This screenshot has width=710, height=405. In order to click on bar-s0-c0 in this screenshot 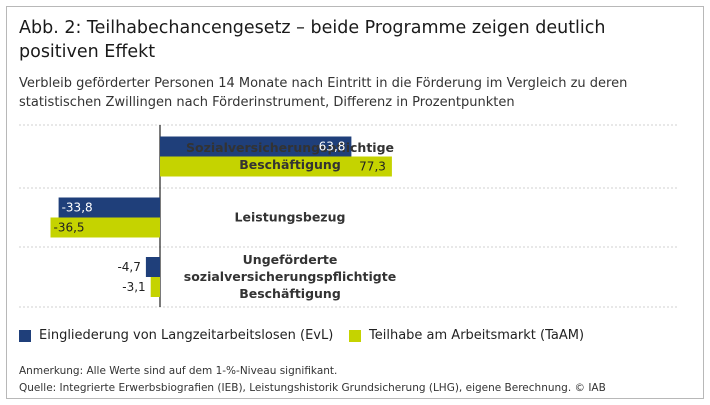, I will do `click(256, 146)`.